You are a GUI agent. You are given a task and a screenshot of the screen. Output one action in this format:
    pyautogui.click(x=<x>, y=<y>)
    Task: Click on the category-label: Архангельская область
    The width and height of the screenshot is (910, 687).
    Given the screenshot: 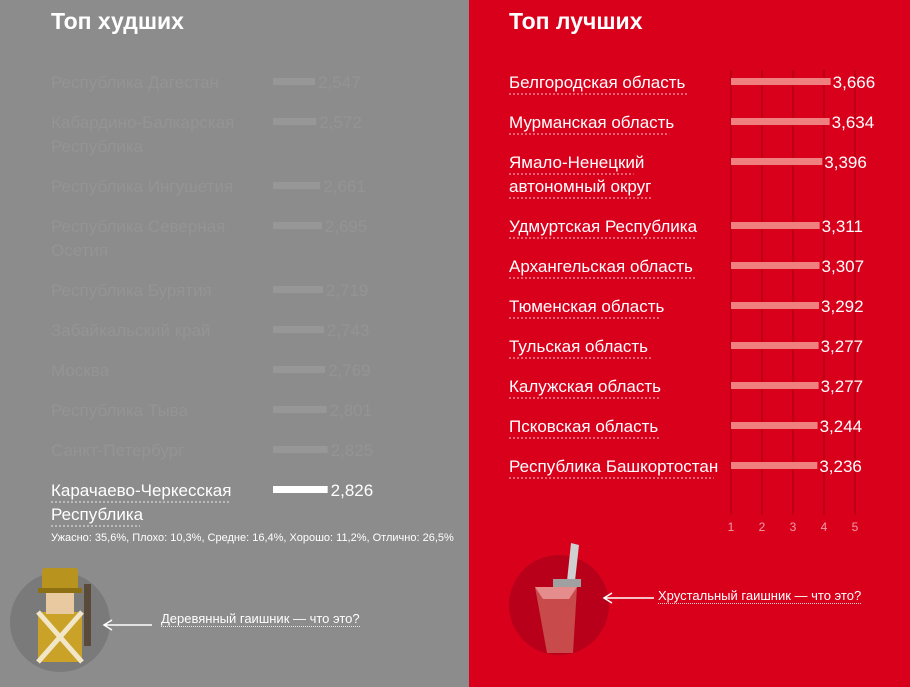 What is the action you would take?
    pyautogui.click(x=601, y=266)
    